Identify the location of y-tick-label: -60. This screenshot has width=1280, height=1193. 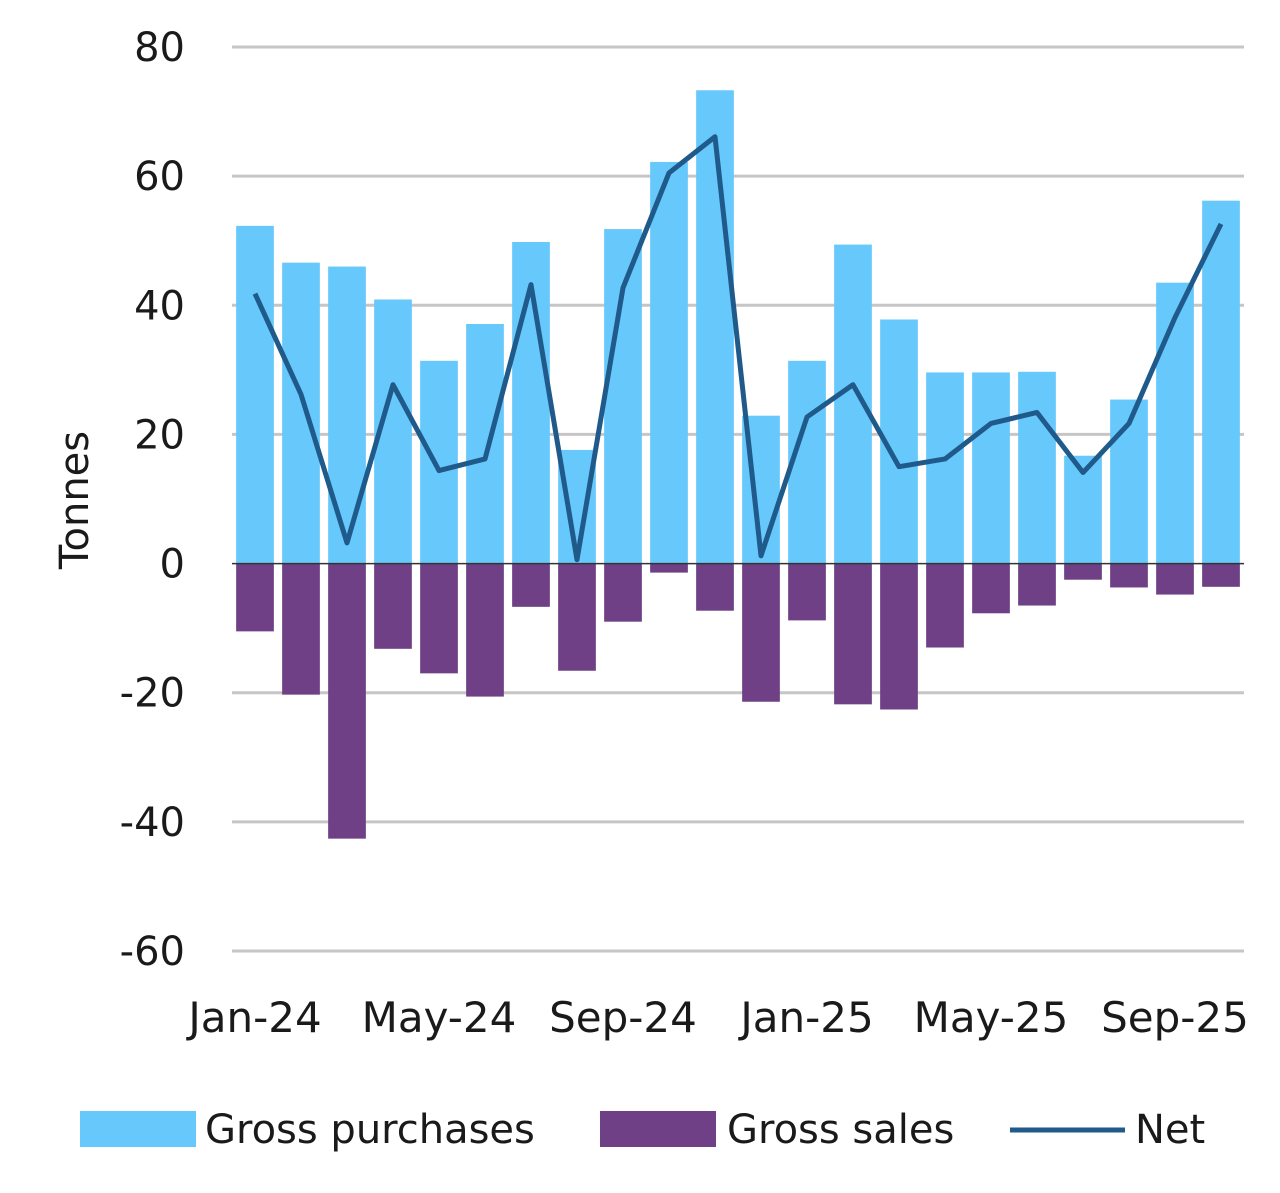
(152, 952).